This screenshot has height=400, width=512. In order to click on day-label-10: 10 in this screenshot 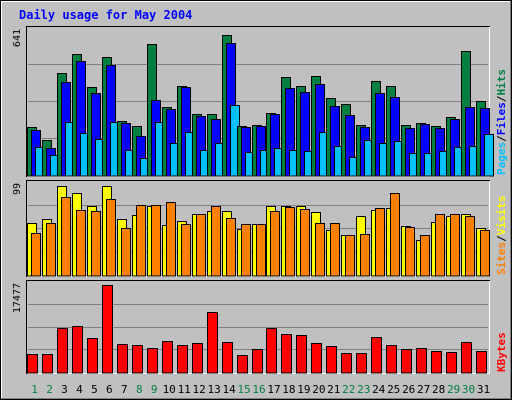, I will do `click(169, 389)`.